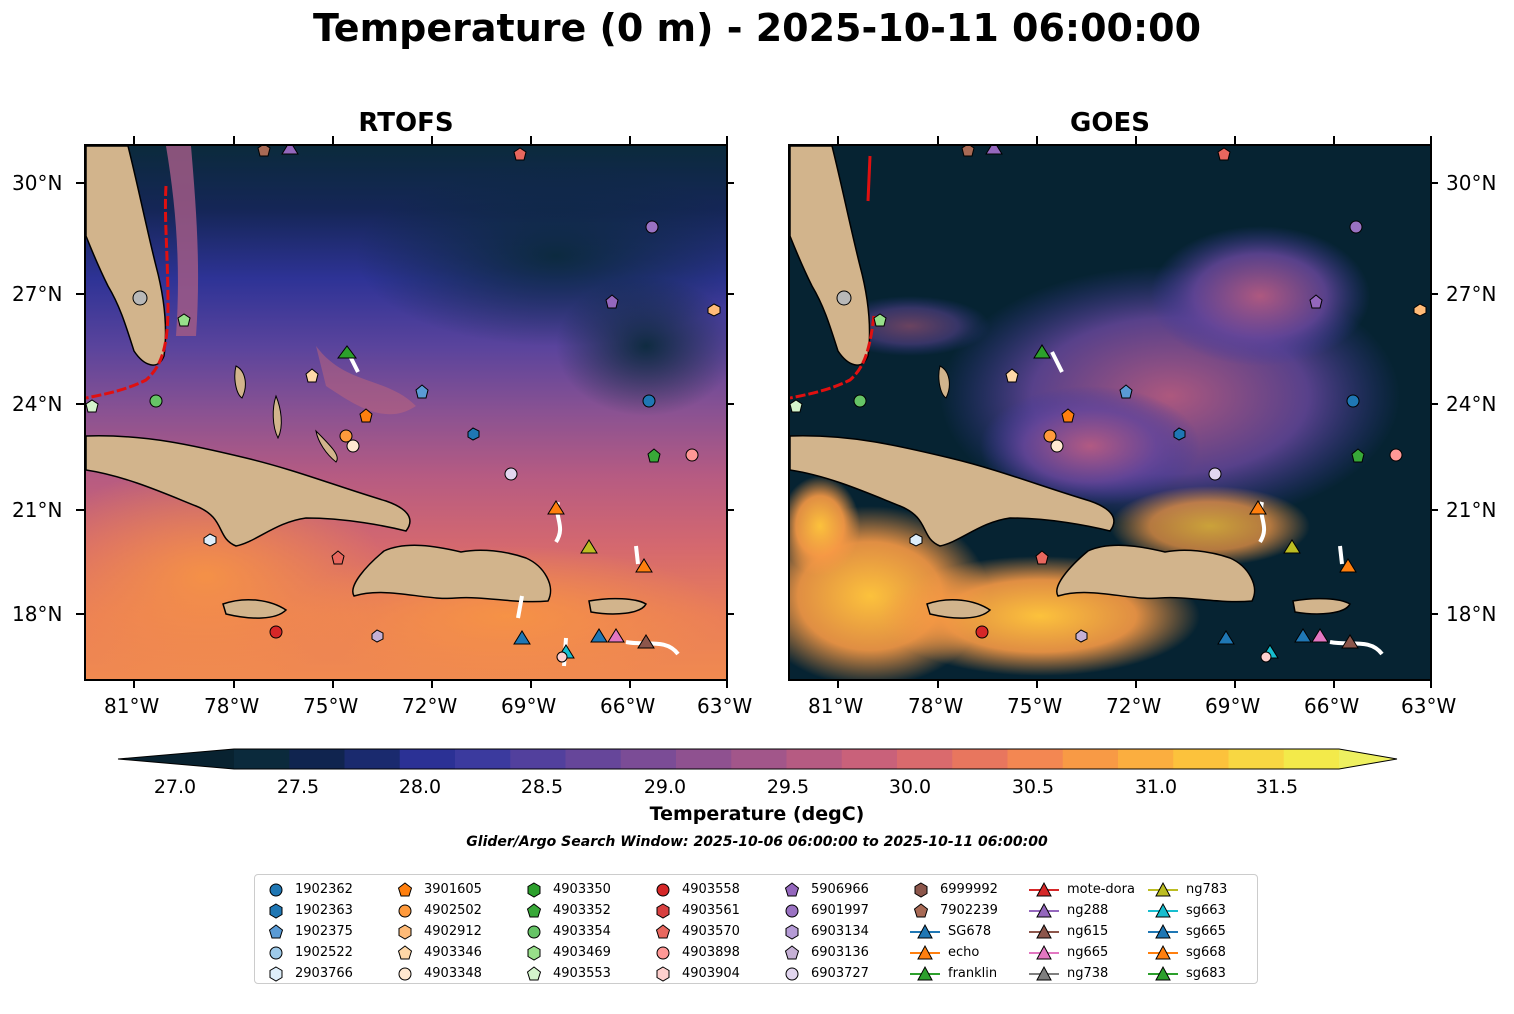 This screenshot has height=1014, width=1514. I want to click on legend-item: 1902363, so click(309, 910).